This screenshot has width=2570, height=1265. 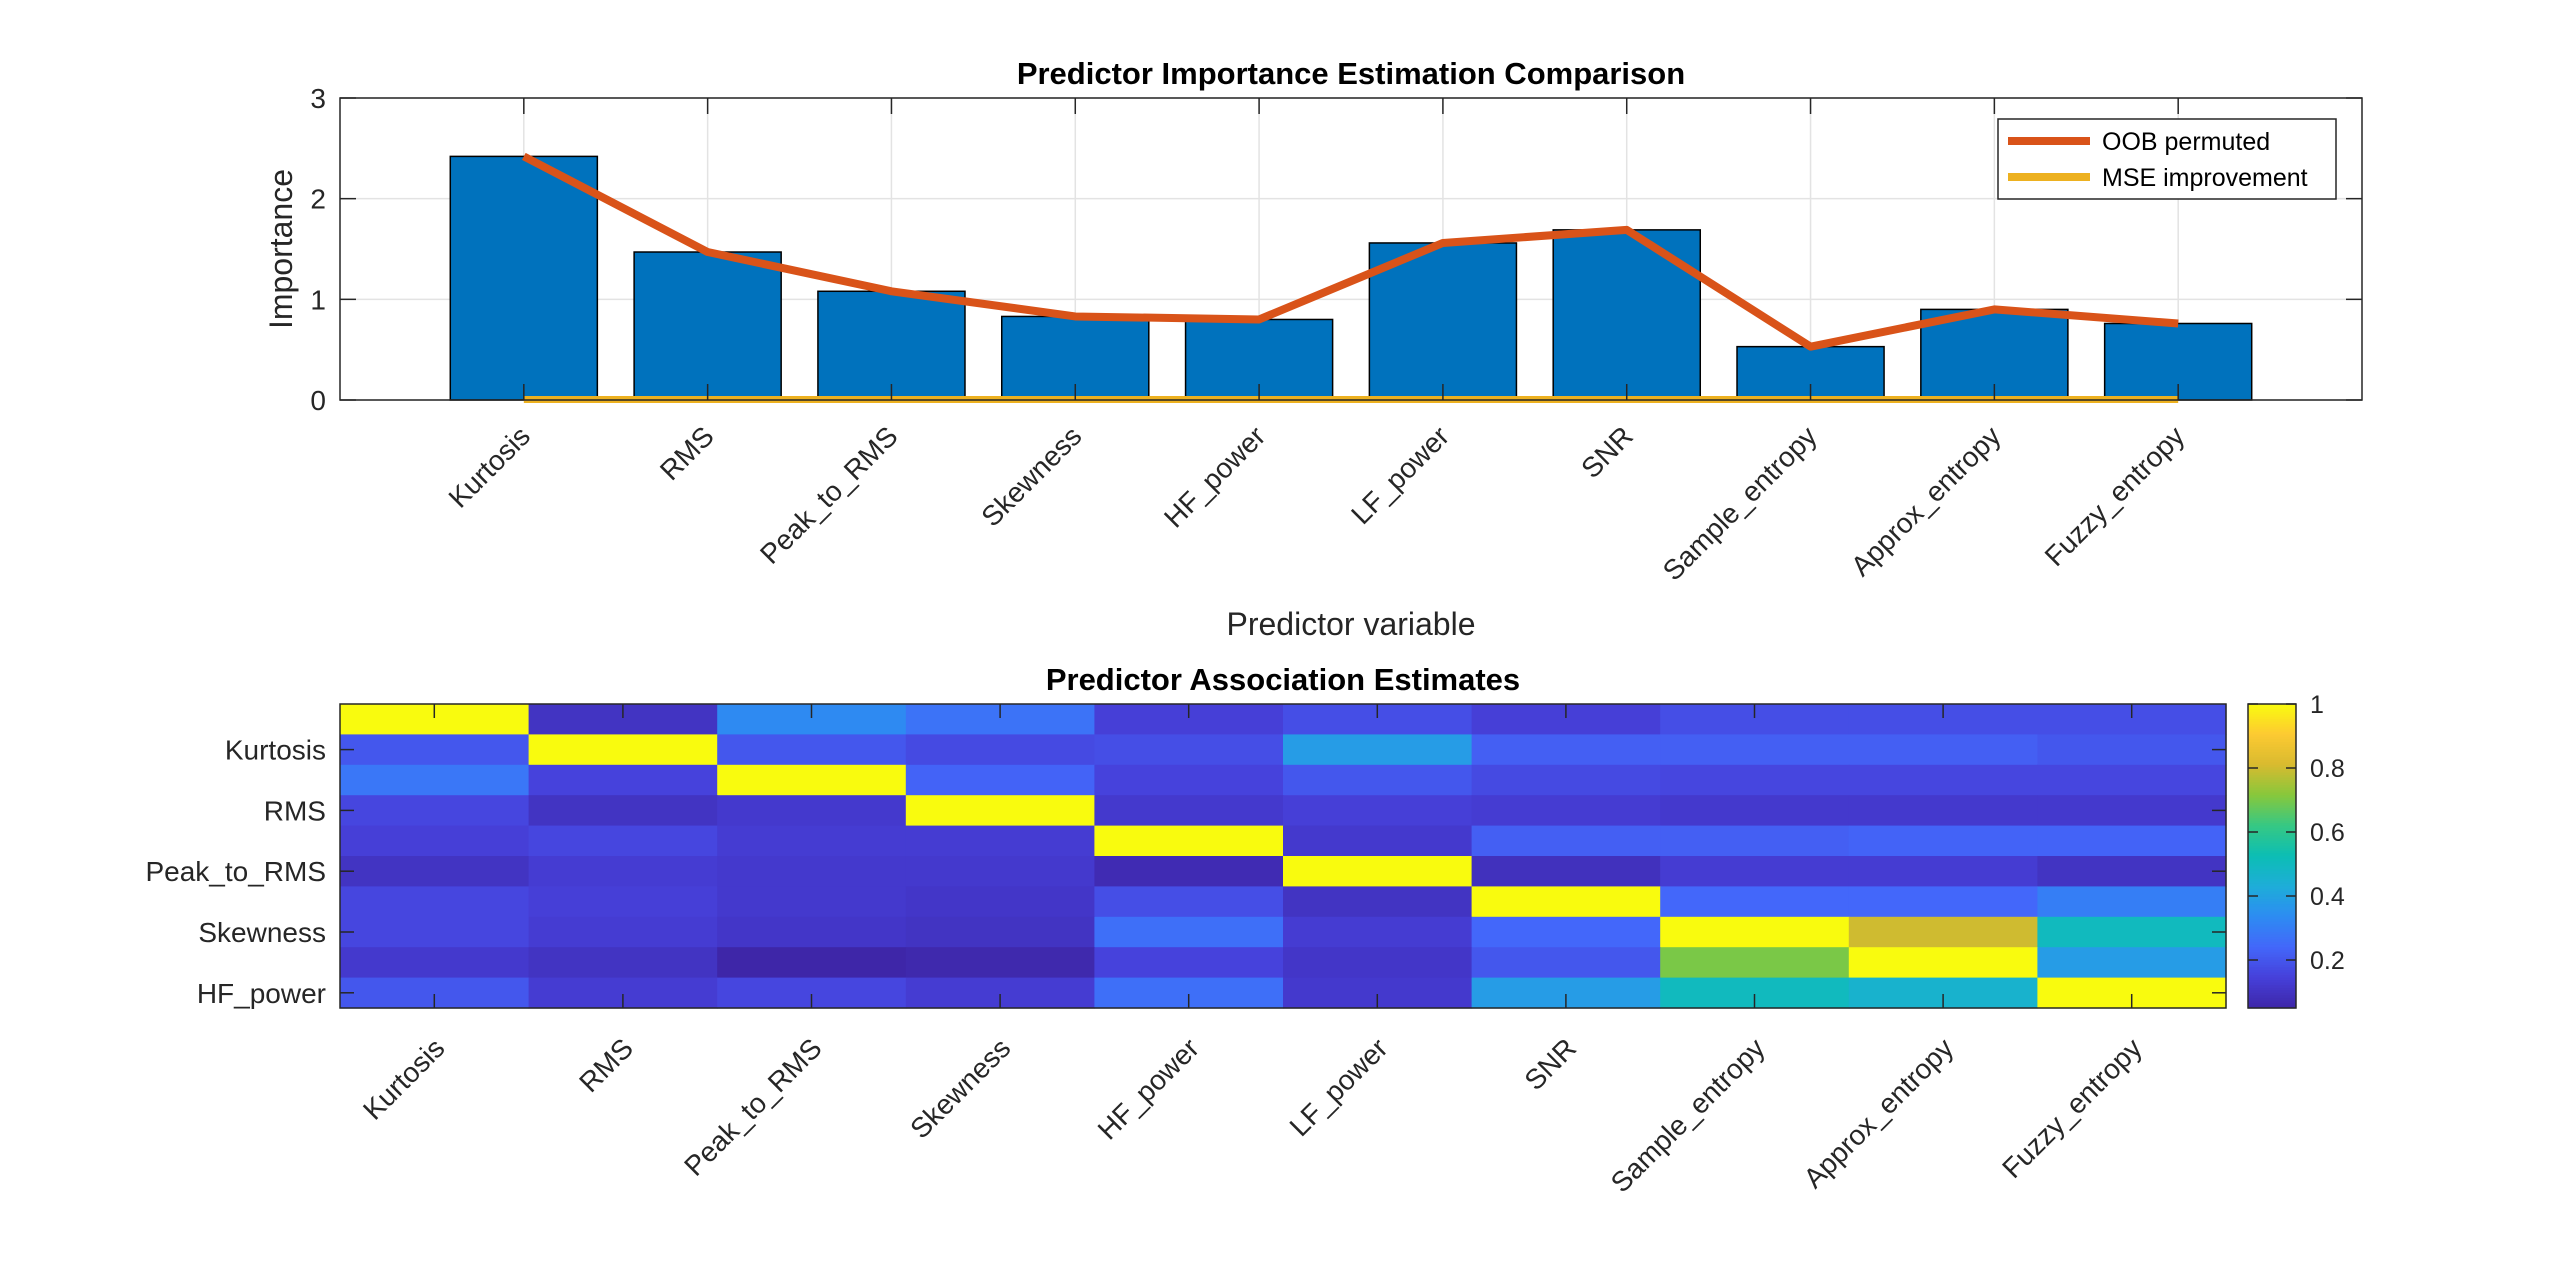 What do you see at coordinates (235, 871) in the screenshot?
I see `heatmap-y-tick-label: Peak_to_RMS` at bounding box center [235, 871].